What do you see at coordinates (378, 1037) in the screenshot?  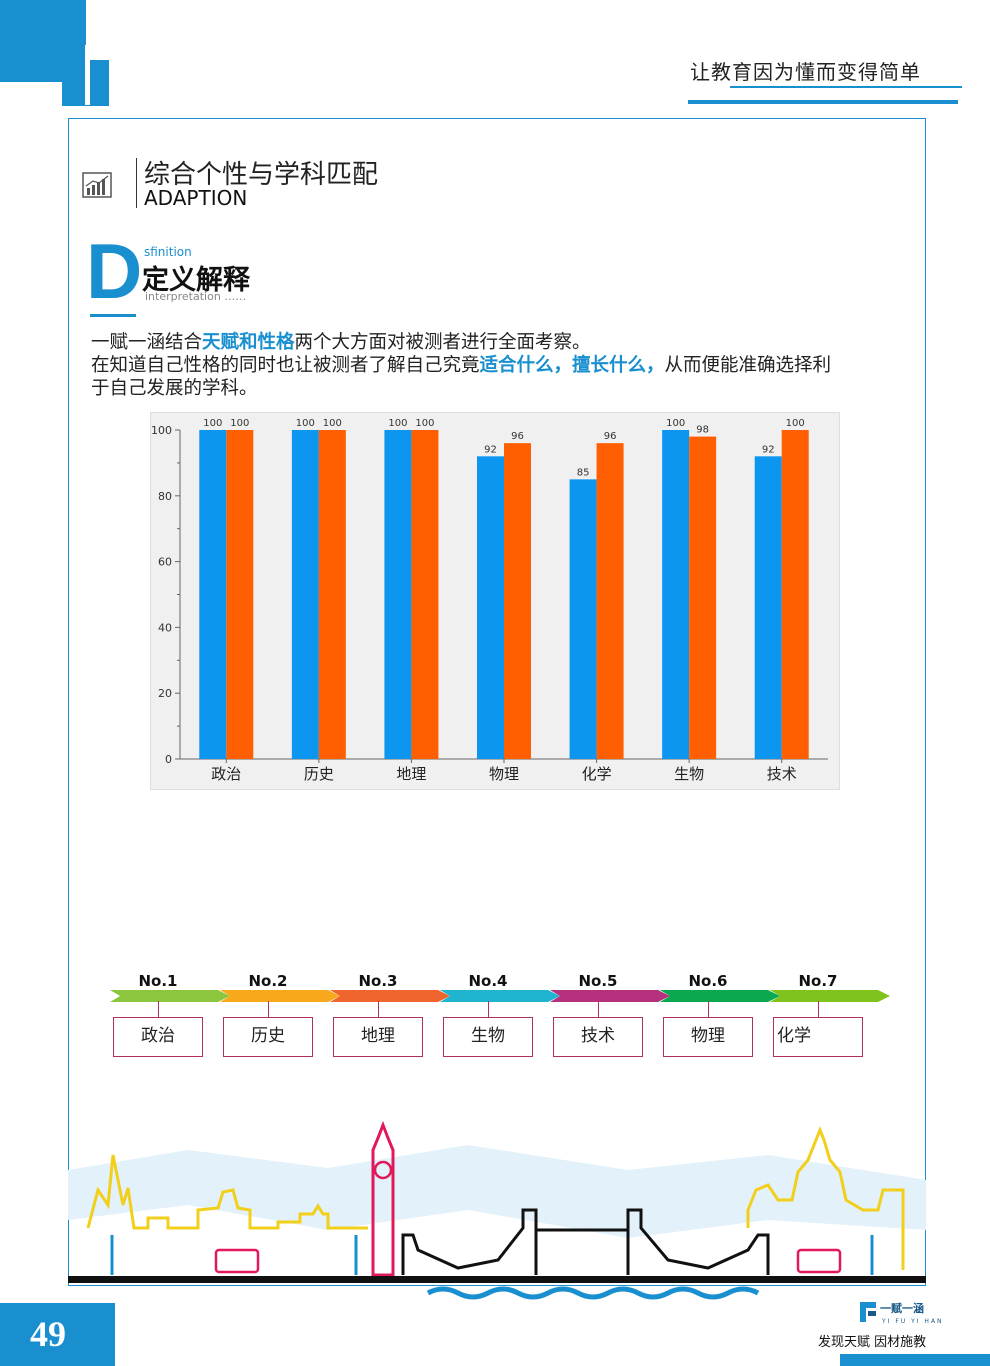 I see `rank-subject-box: 地理` at bounding box center [378, 1037].